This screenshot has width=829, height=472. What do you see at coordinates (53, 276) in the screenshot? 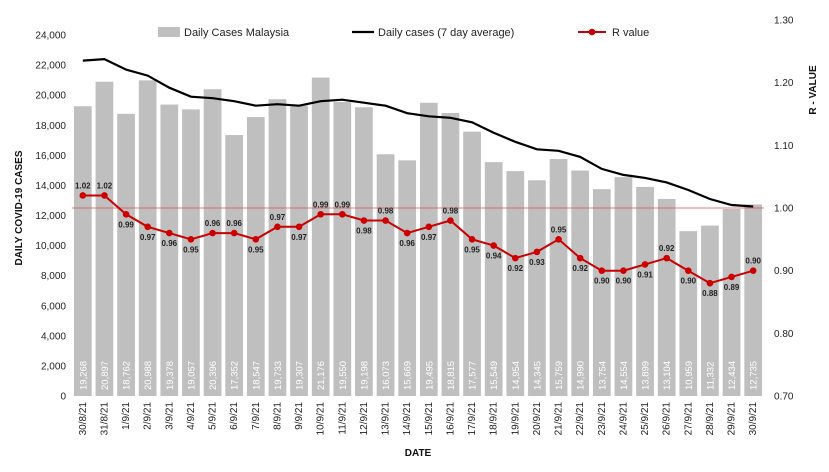
I see `y-tick-label: 8,000` at bounding box center [53, 276].